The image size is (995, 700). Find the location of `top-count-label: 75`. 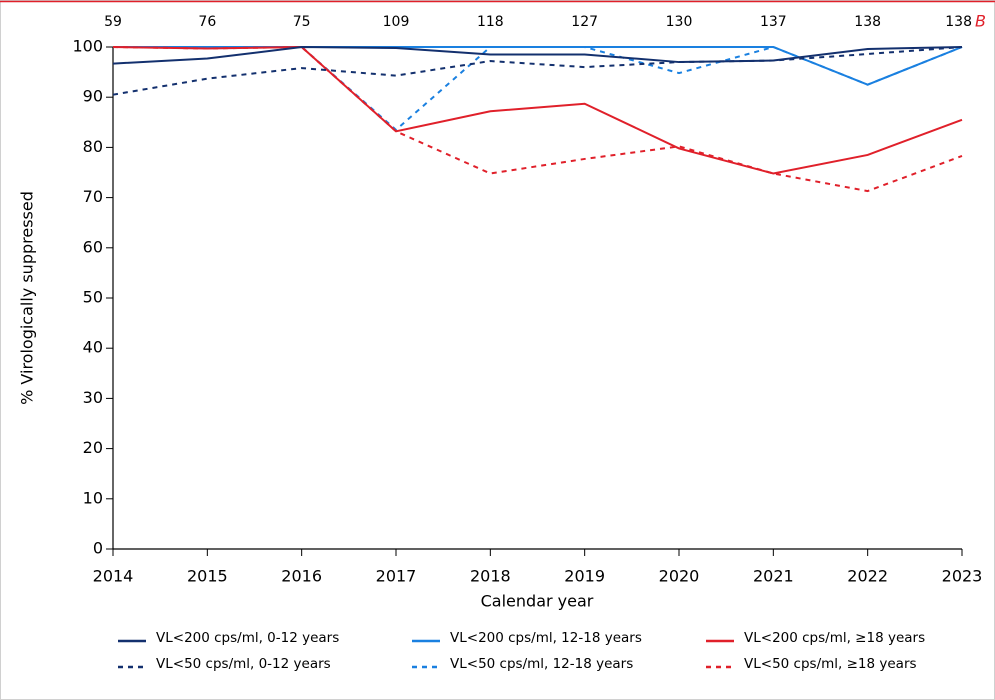

top-count-label: 75 is located at coordinates (302, 22).